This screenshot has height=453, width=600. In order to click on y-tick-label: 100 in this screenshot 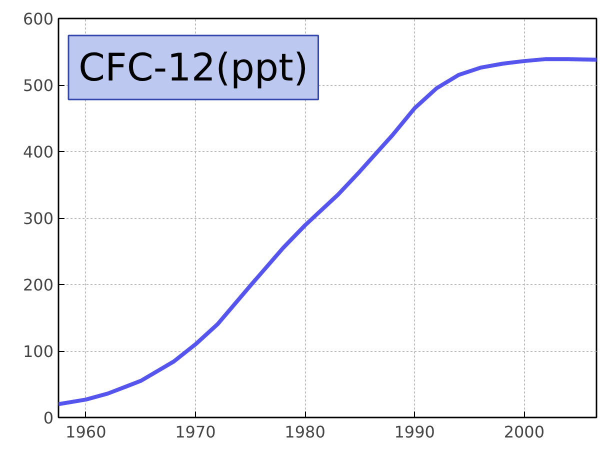, I will do `click(38, 351)`.